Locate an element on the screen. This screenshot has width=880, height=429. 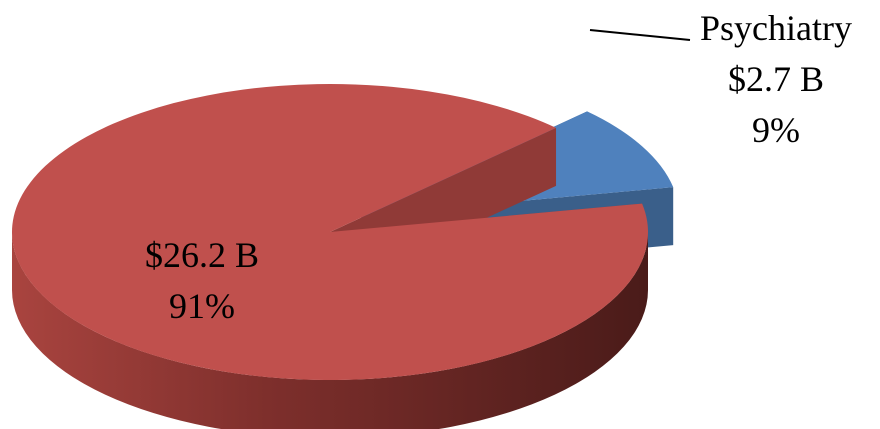
psychiatry-category-label: Psychiatry is located at coordinates (776, 28).